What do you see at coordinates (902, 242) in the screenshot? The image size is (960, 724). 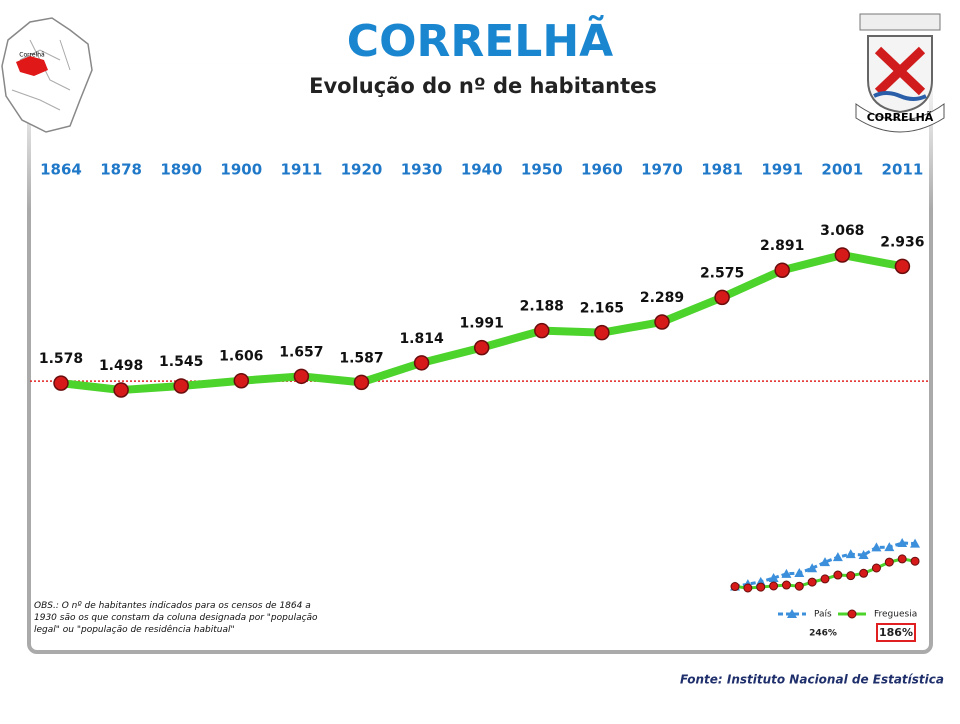 I see `value-label: 2.936` at bounding box center [902, 242].